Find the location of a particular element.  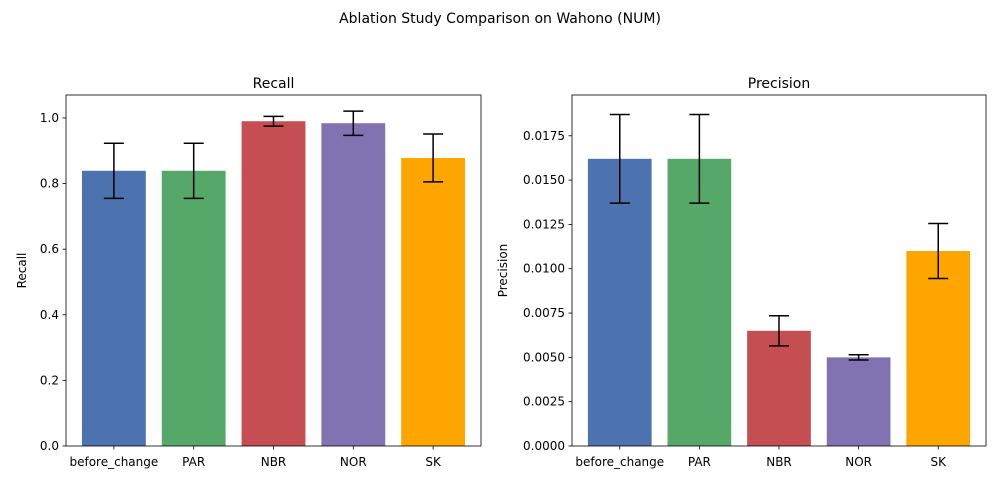

precision-ytick-label: 0.0050 is located at coordinates (544, 357).